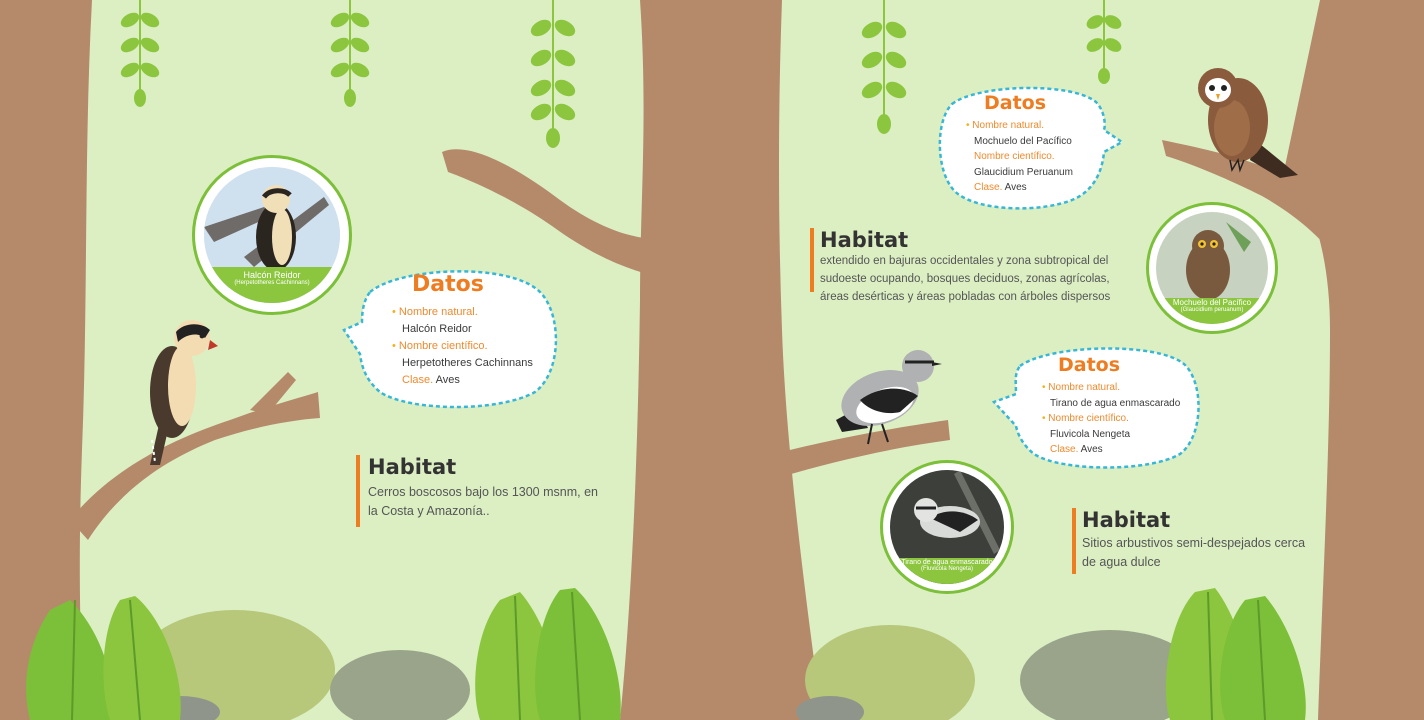 The width and height of the screenshot is (1424, 720). Describe the element at coordinates (1023, 172) in the screenshot. I see `scientific-name-value: Glaucidium Peruanum` at that location.